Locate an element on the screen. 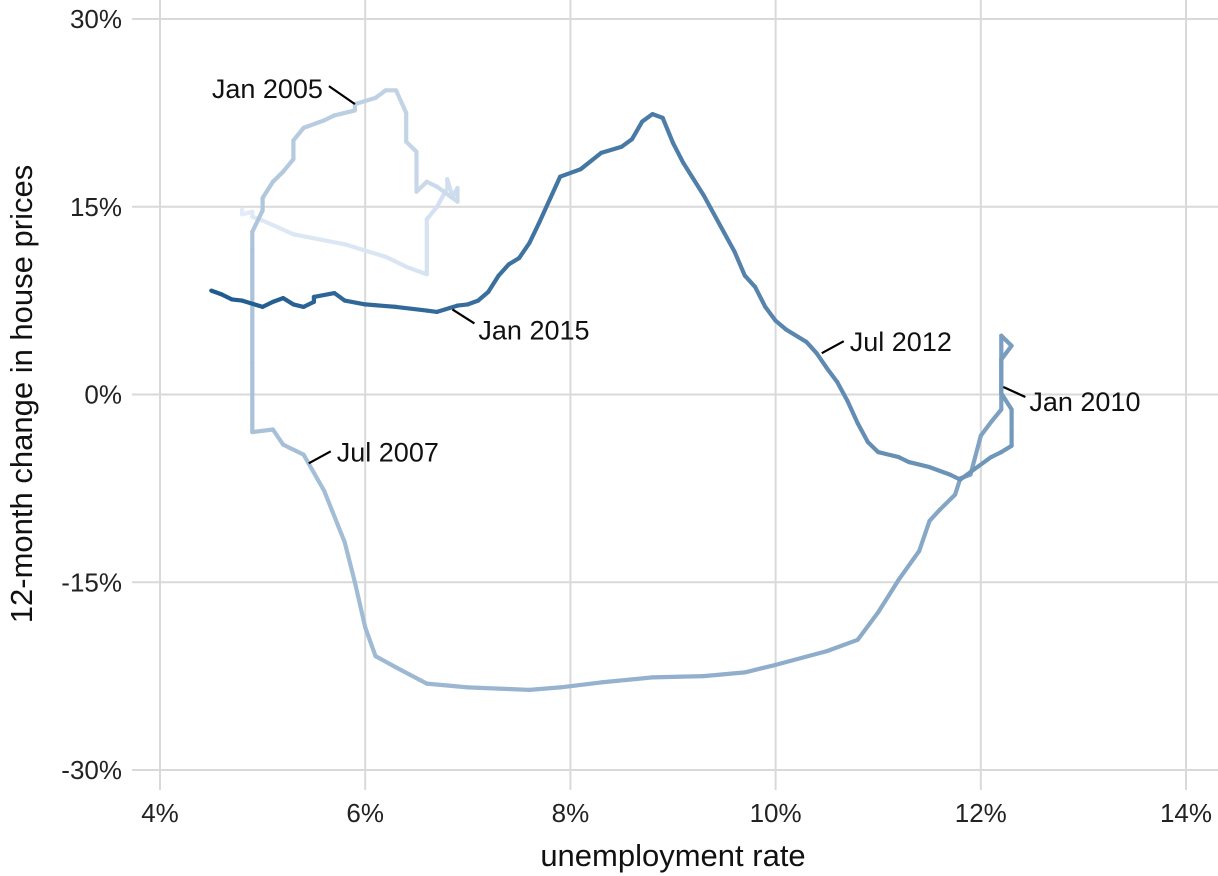  y-tick-labels: -30% -15% 0% 15% 30% is located at coordinates (91, 394).